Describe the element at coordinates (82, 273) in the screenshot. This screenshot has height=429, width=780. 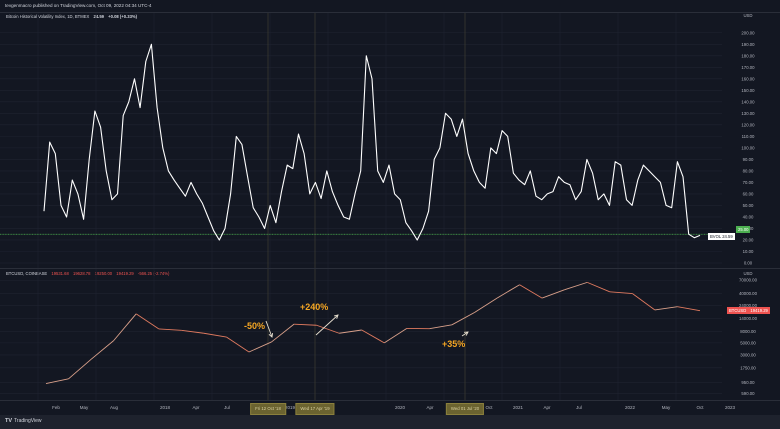
I see `btcusd-high: 19628.78` at that location.